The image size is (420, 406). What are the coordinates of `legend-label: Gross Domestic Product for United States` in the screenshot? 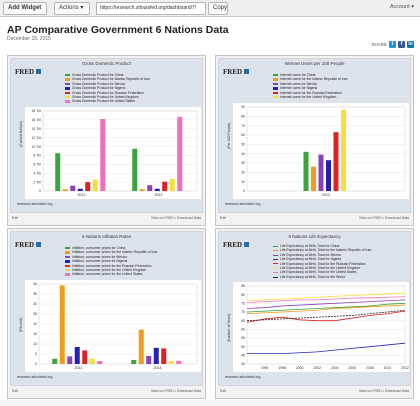 It's located at (103, 101).